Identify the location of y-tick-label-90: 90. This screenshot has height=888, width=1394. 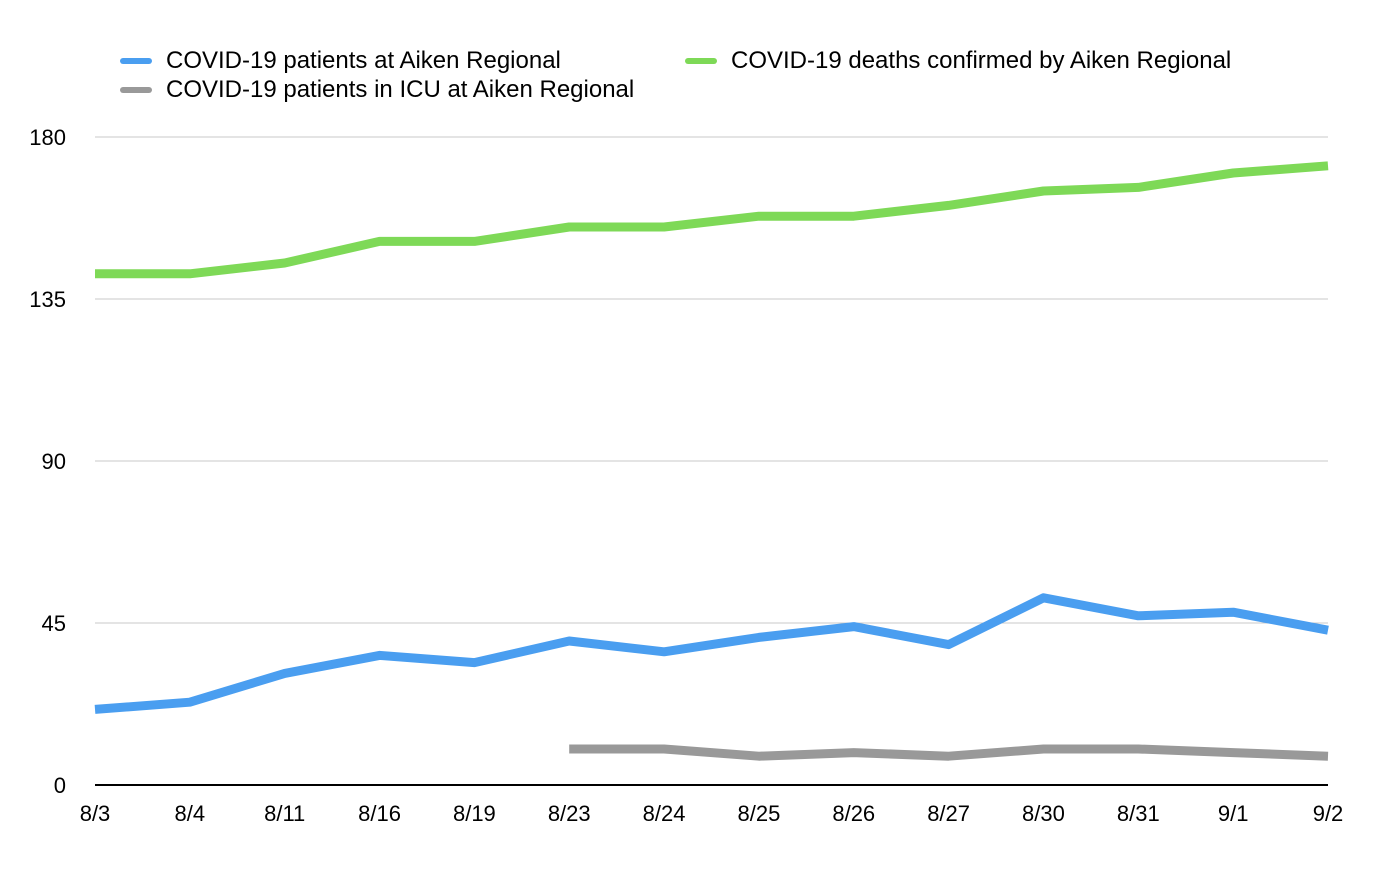
(54, 461).